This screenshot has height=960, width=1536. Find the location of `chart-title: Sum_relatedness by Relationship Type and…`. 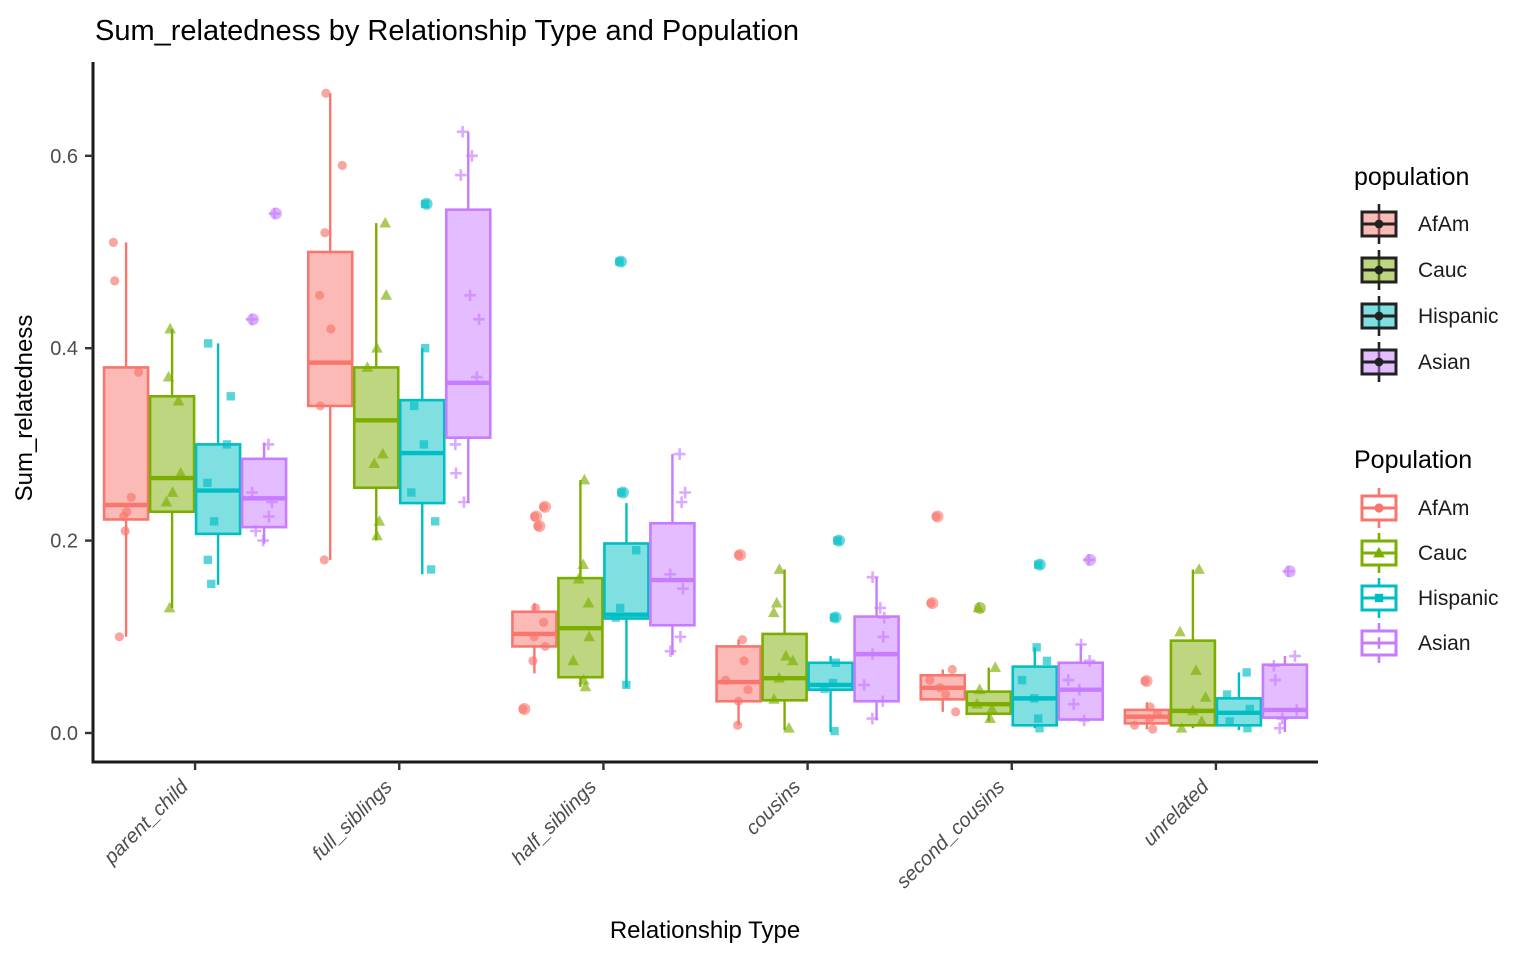

chart-title: Sum_relatedness by Relationship Type and… is located at coordinates (447, 31).